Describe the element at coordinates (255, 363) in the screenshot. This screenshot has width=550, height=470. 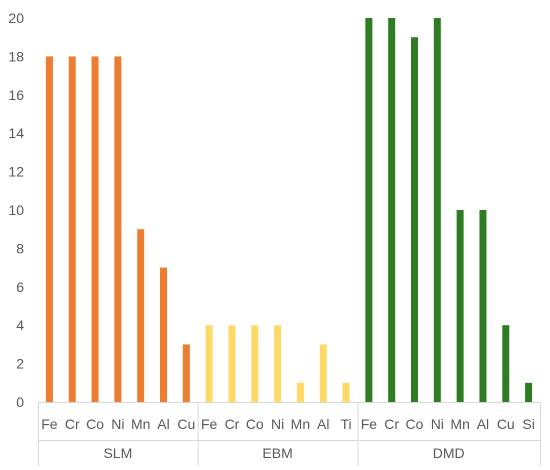
I see `bar-ebm-co` at that location.